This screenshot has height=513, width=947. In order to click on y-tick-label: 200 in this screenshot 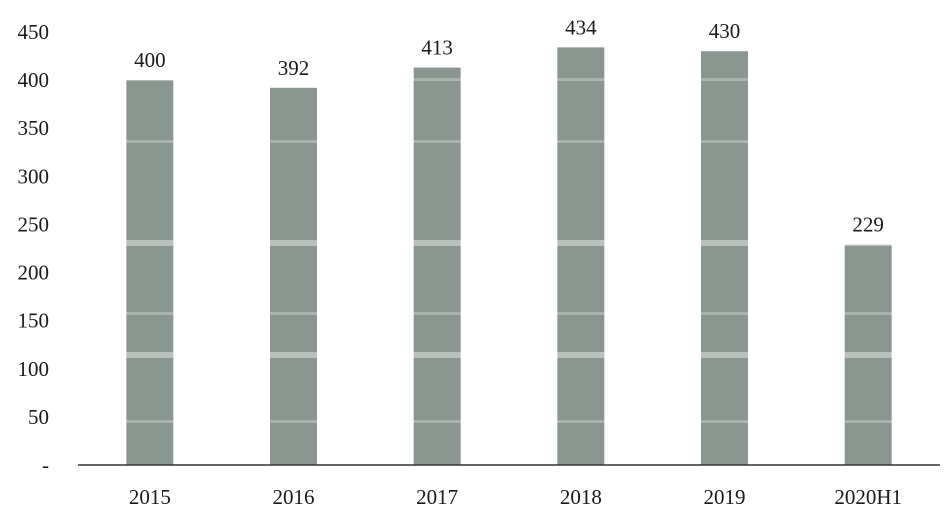, I will do `click(34, 273)`.